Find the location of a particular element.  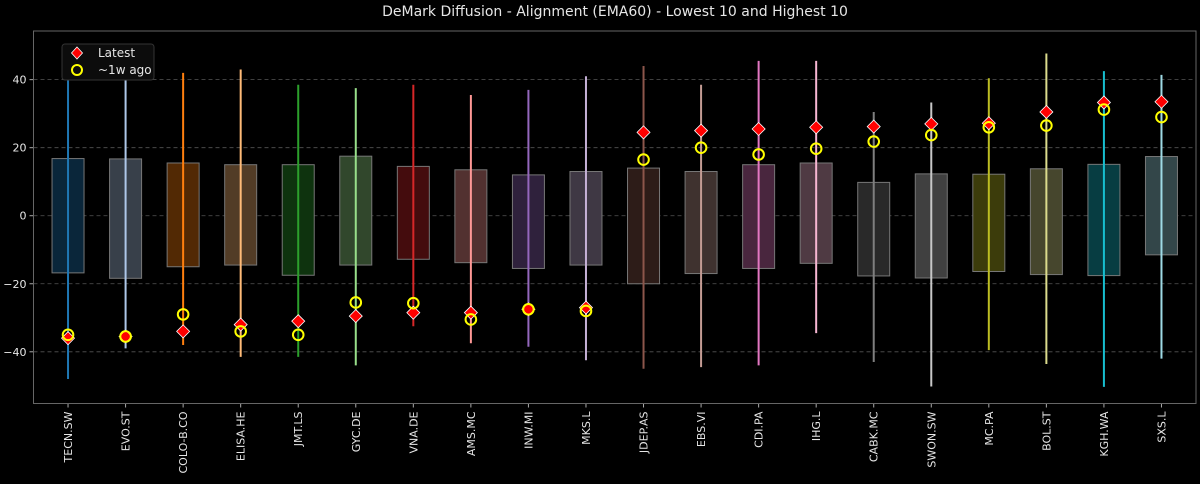

latest-point-EBS.VI is located at coordinates (701, 130).